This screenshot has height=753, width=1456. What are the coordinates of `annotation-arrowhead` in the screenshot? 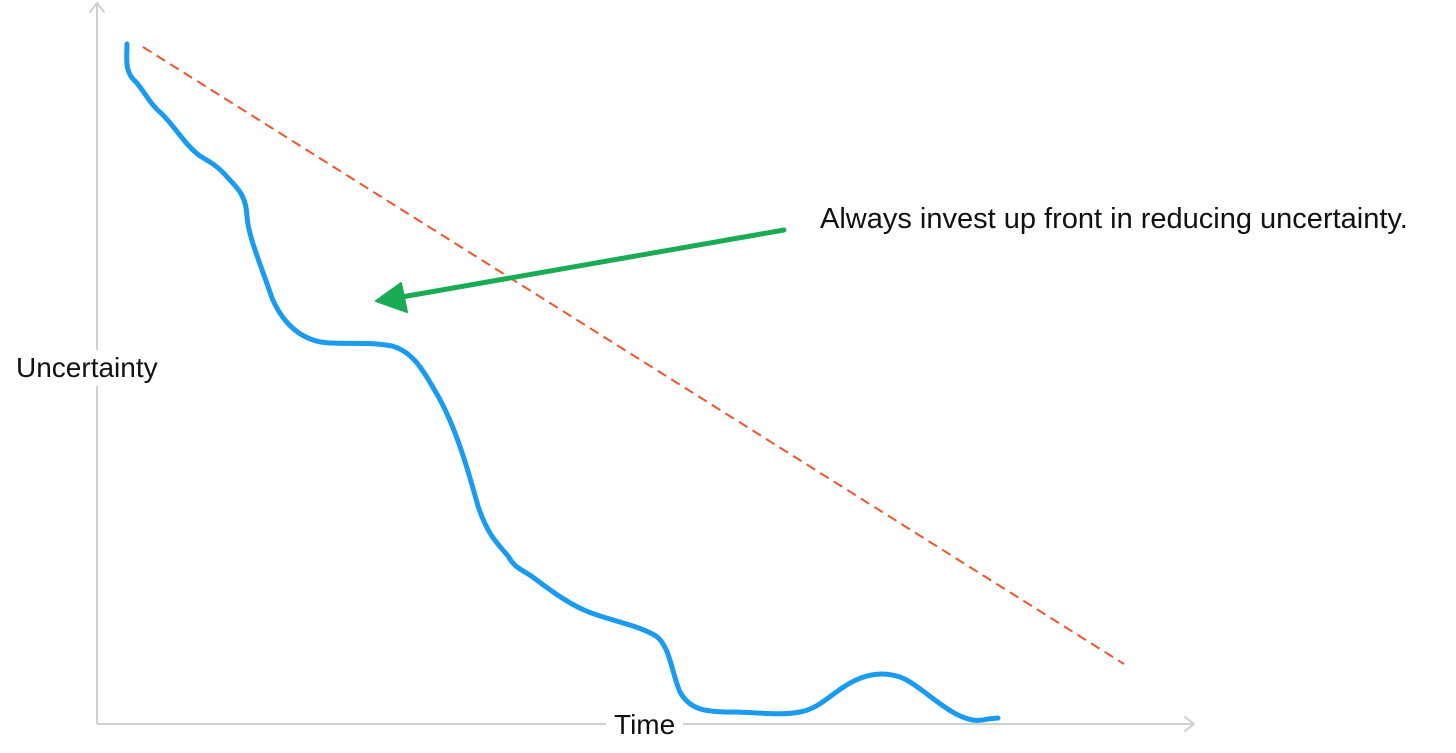 It's located at (391, 297).